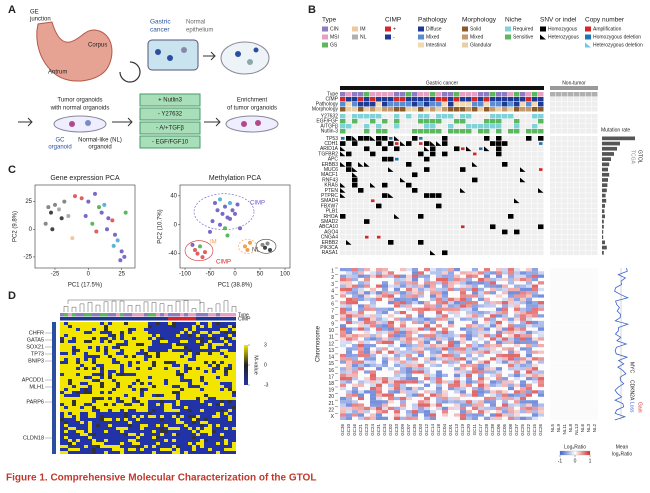 Image resolution: width=650 pixels, height=493 pixels. What do you see at coordinates (420, 430) in the screenshot?
I see `column-label: GC03` at bounding box center [420, 430].